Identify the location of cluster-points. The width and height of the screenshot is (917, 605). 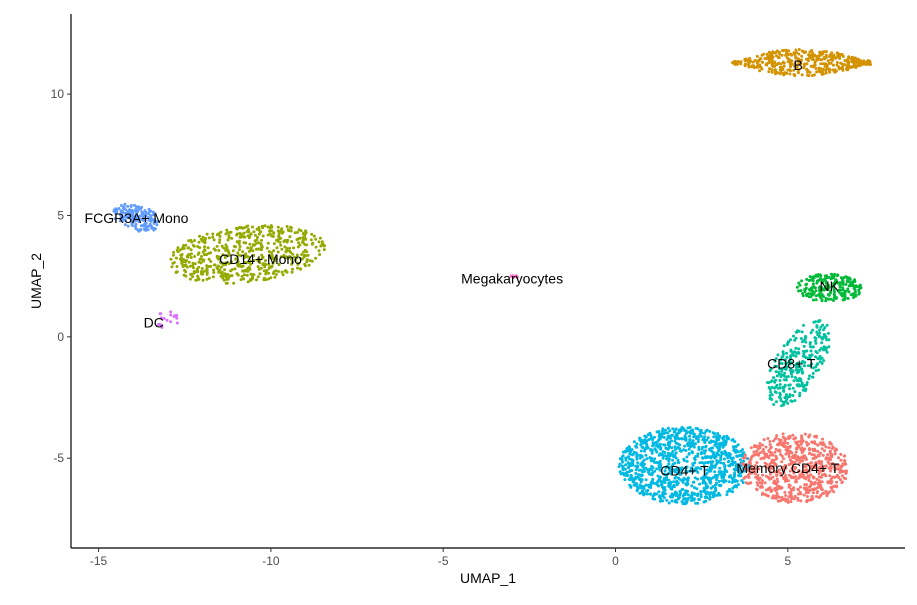
(829, 287).